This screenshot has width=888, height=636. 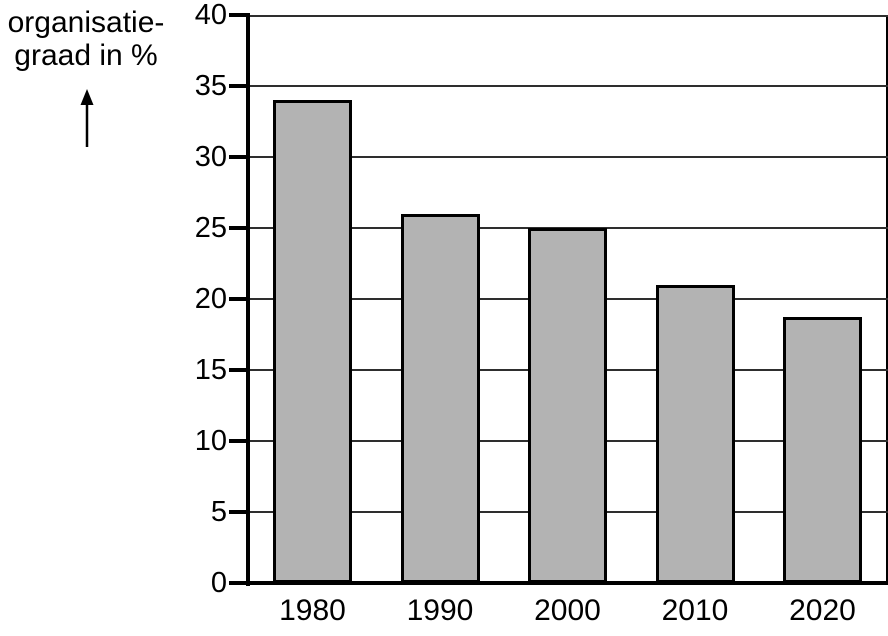 I want to click on y-axis-title-line2: graad in %, so click(x=86, y=55).